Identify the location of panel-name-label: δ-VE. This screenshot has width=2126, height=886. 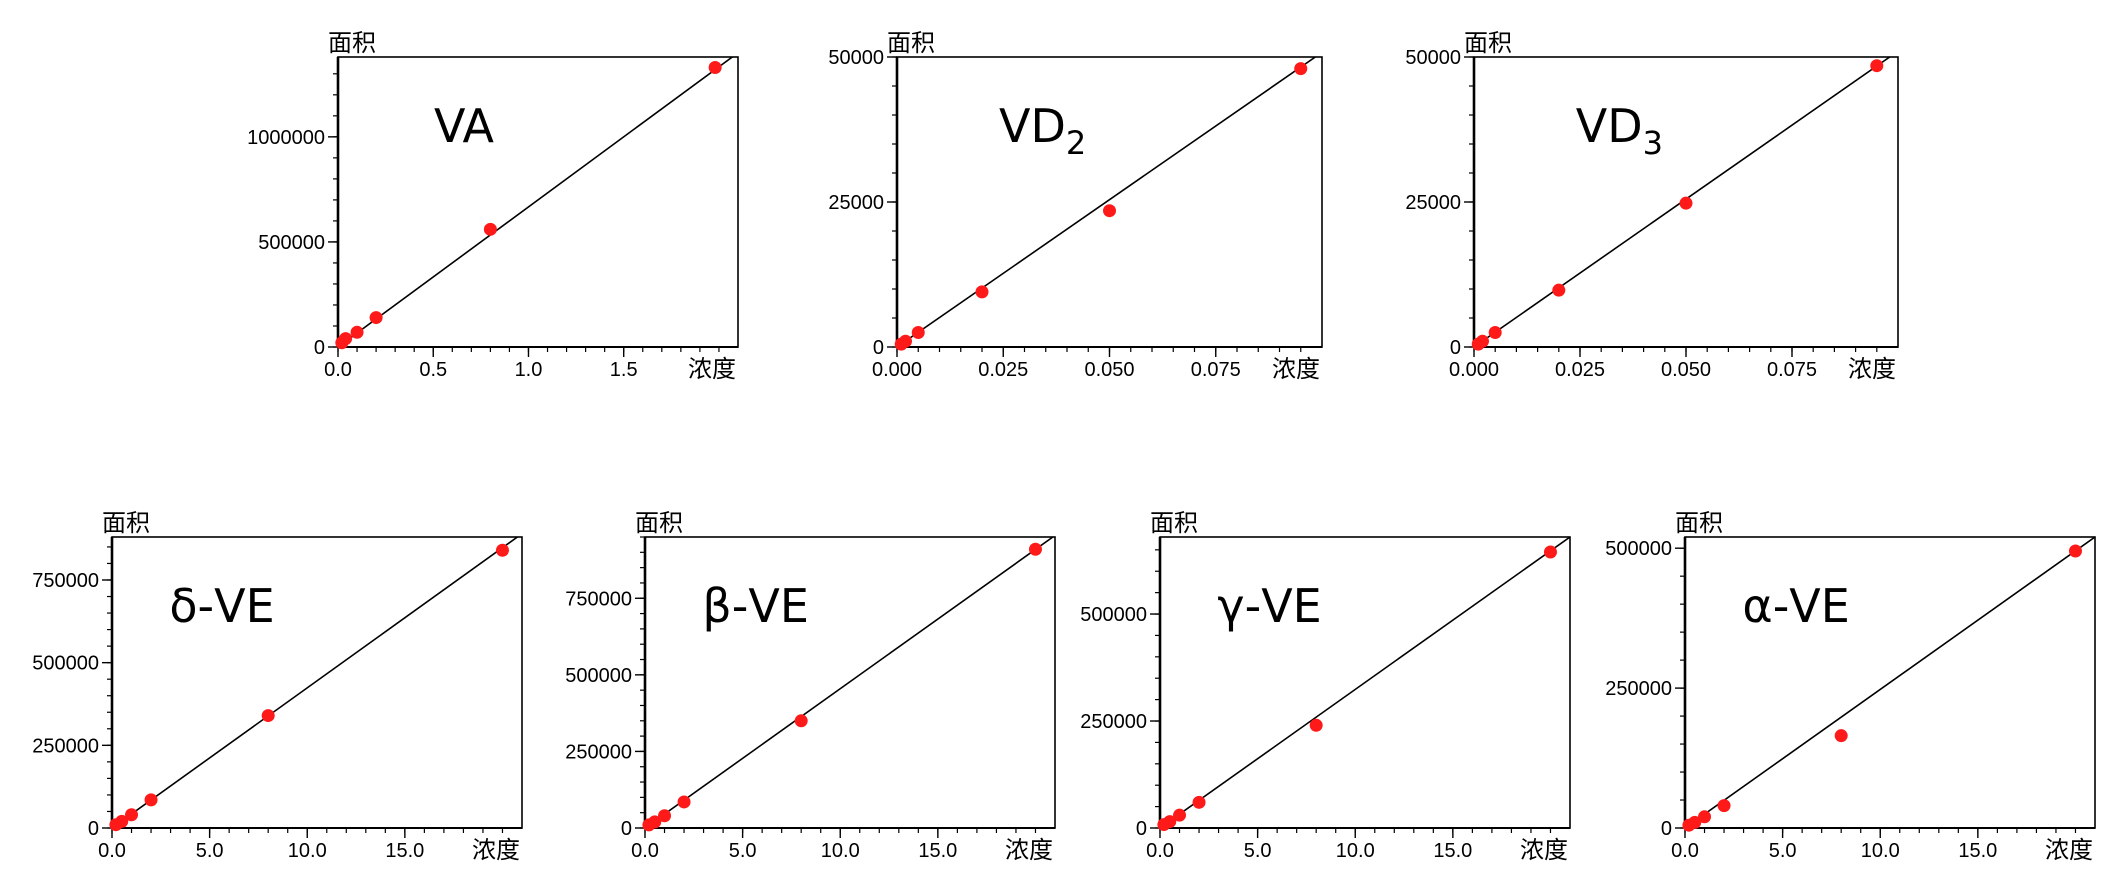
(221, 606).